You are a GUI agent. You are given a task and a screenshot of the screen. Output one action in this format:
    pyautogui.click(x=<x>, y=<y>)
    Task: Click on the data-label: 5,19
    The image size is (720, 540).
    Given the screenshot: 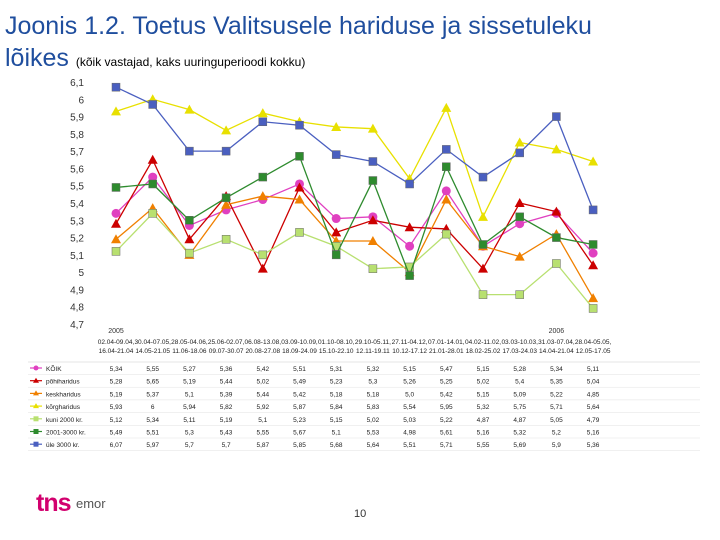 What is the action you would take?
    pyautogui.click(x=226, y=420)
    